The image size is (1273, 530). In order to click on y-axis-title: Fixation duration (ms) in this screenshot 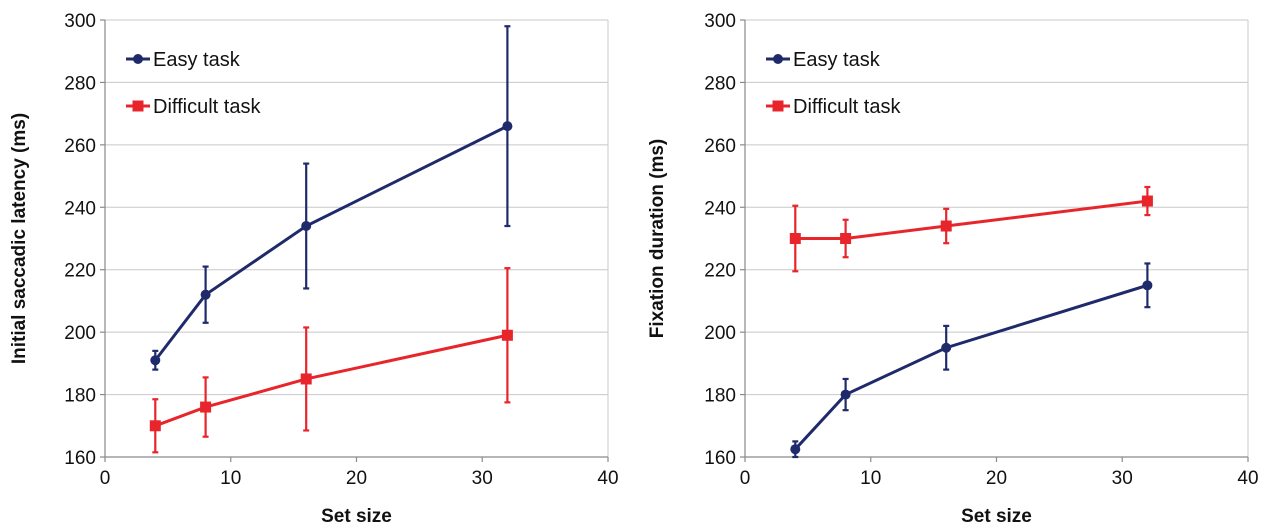, I will do `click(657, 239)`.